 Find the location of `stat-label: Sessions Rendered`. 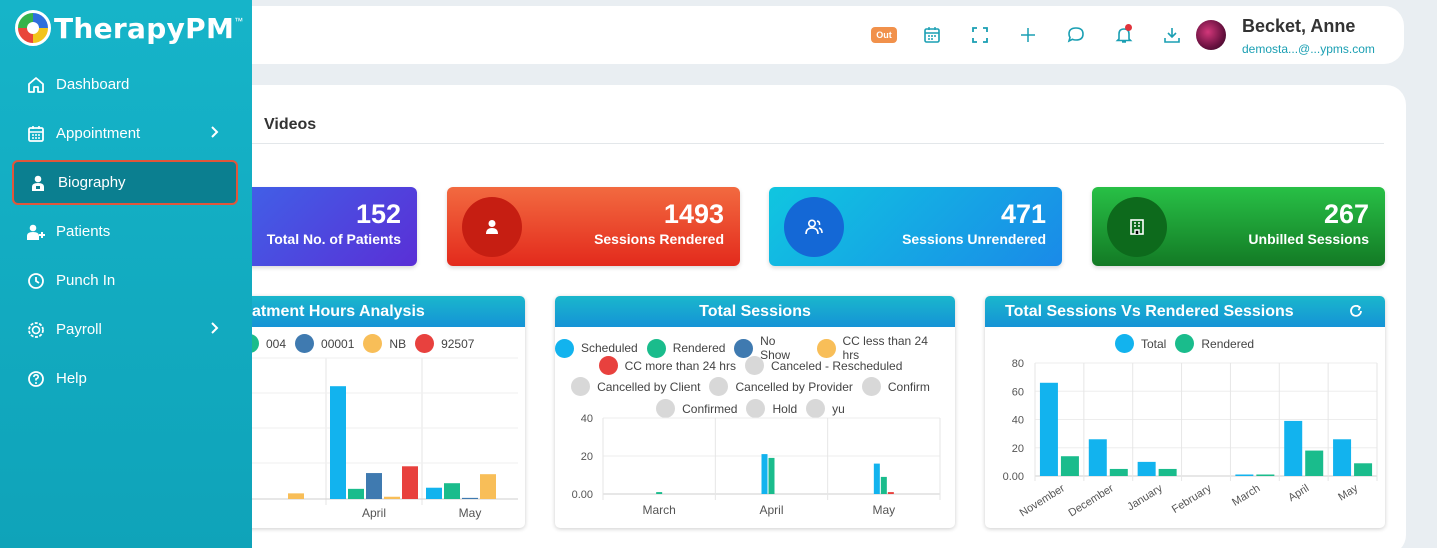

stat-label: Sessions Rendered is located at coordinates (659, 239).